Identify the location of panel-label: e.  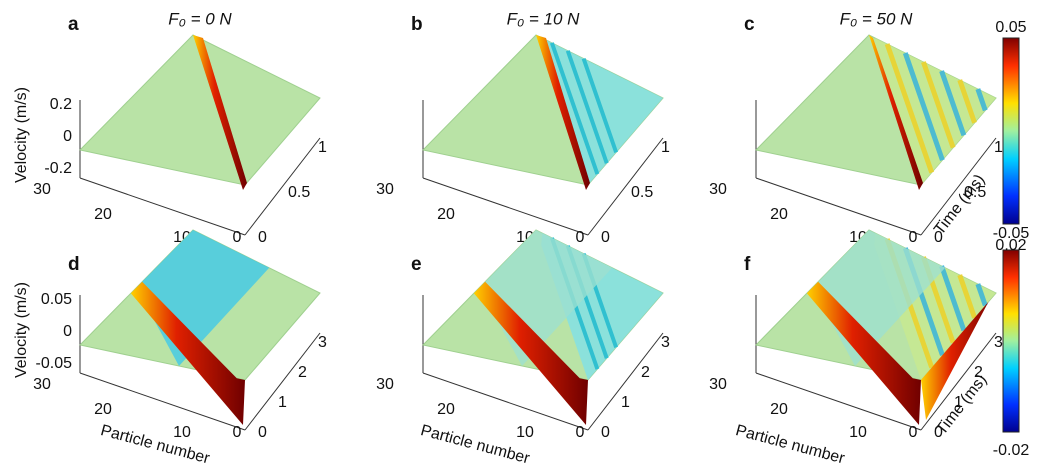
(416, 264).